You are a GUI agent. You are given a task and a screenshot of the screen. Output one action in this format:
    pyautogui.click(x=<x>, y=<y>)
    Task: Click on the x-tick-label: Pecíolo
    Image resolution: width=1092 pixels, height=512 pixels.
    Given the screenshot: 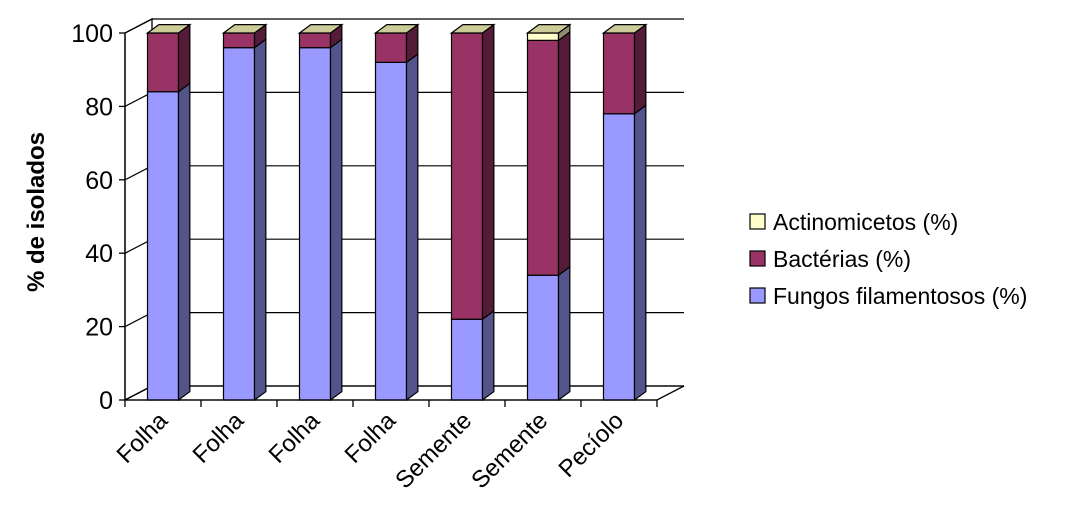 What is the action you would take?
    pyautogui.click(x=592, y=445)
    